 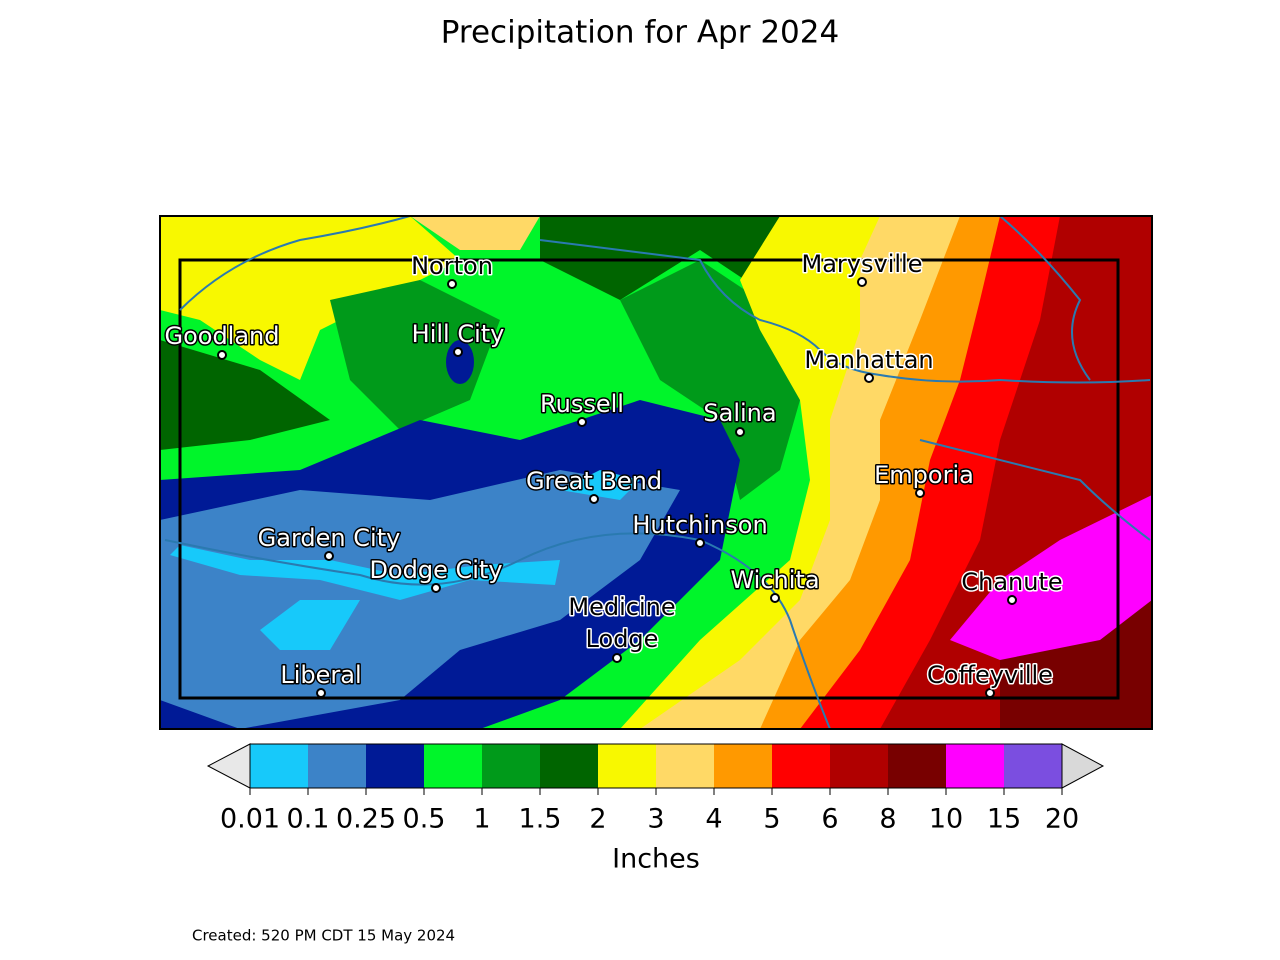 What do you see at coordinates (458, 334) in the screenshot?
I see `city-label: Hill City` at bounding box center [458, 334].